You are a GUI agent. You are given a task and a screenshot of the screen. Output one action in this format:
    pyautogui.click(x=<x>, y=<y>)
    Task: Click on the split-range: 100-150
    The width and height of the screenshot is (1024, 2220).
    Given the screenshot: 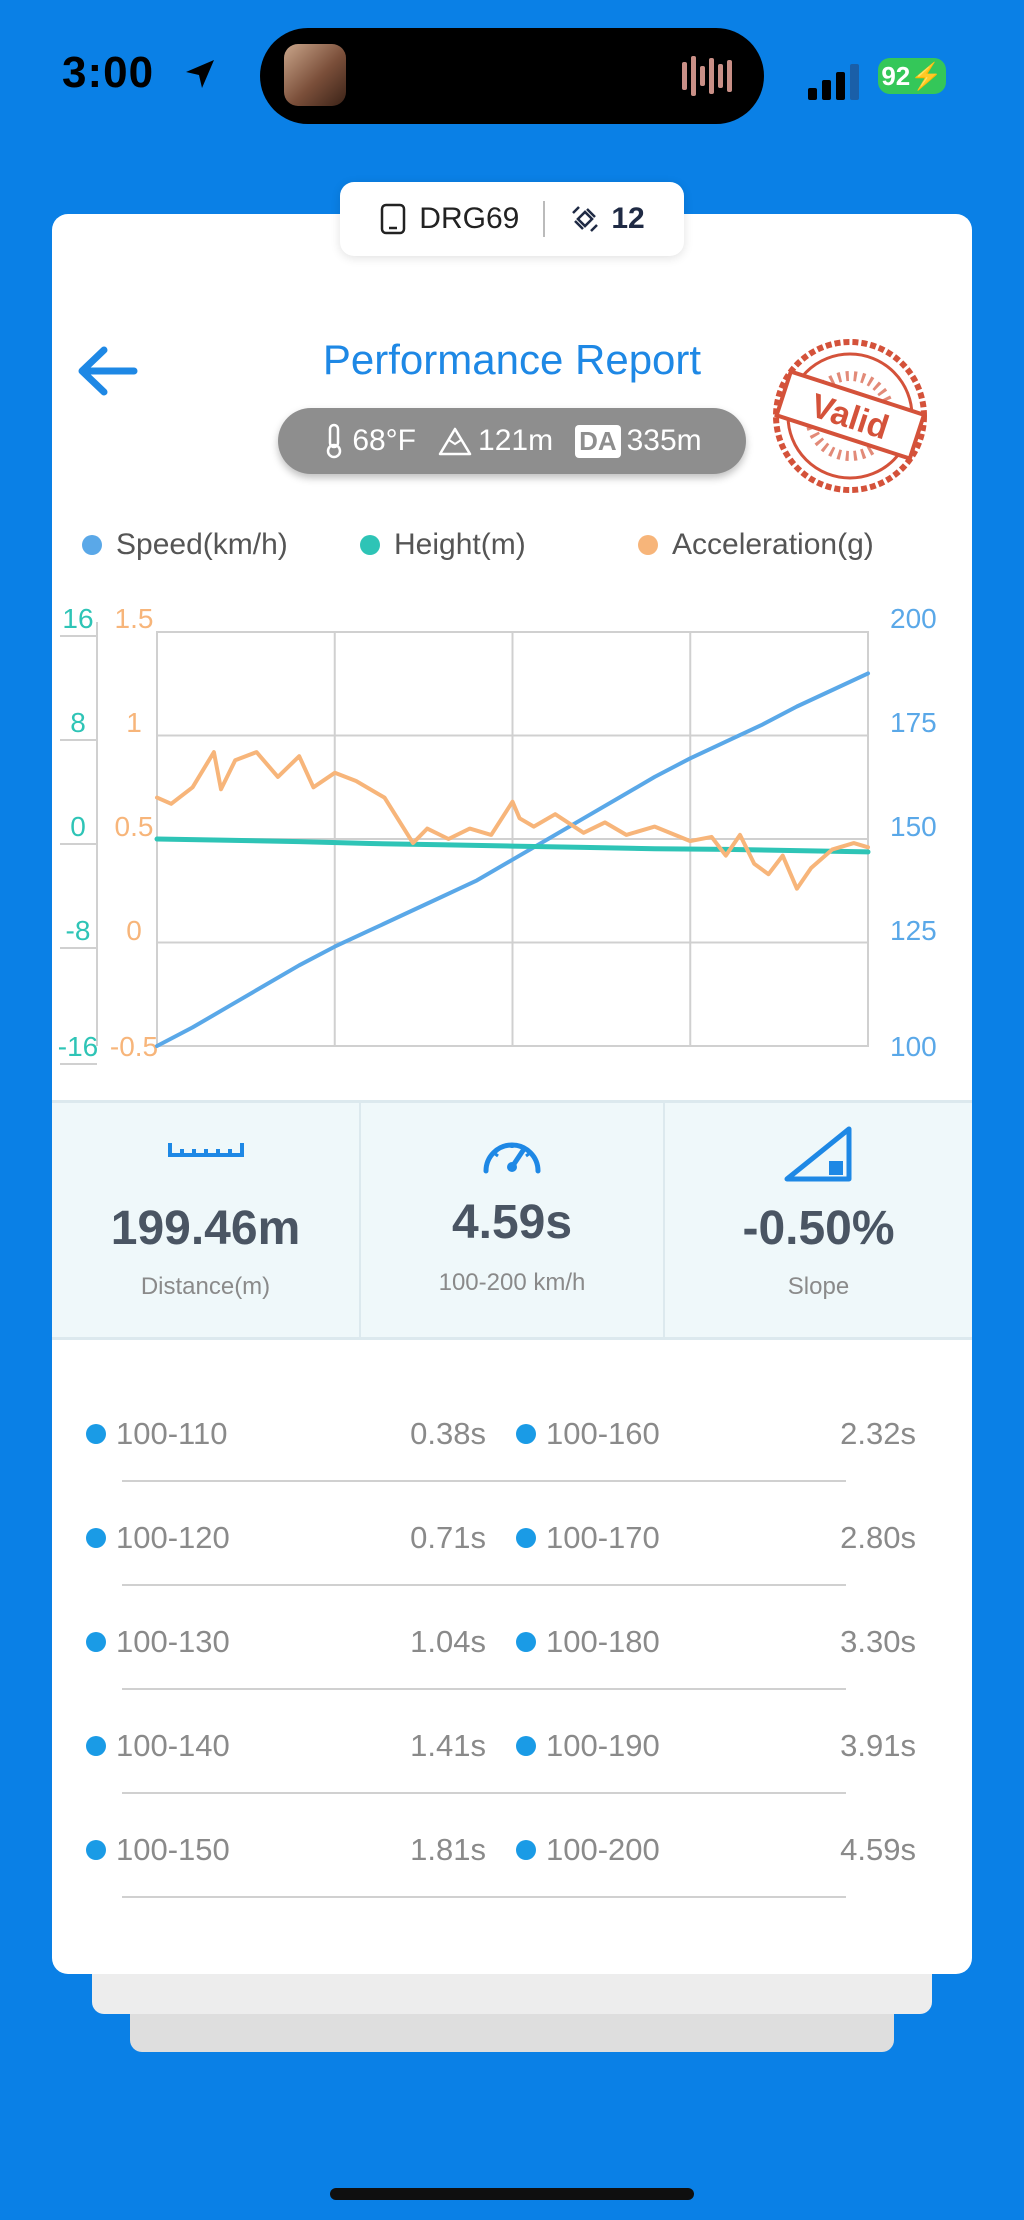 What is the action you would take?
    pyautogui.click(x=173, y=1849)
    